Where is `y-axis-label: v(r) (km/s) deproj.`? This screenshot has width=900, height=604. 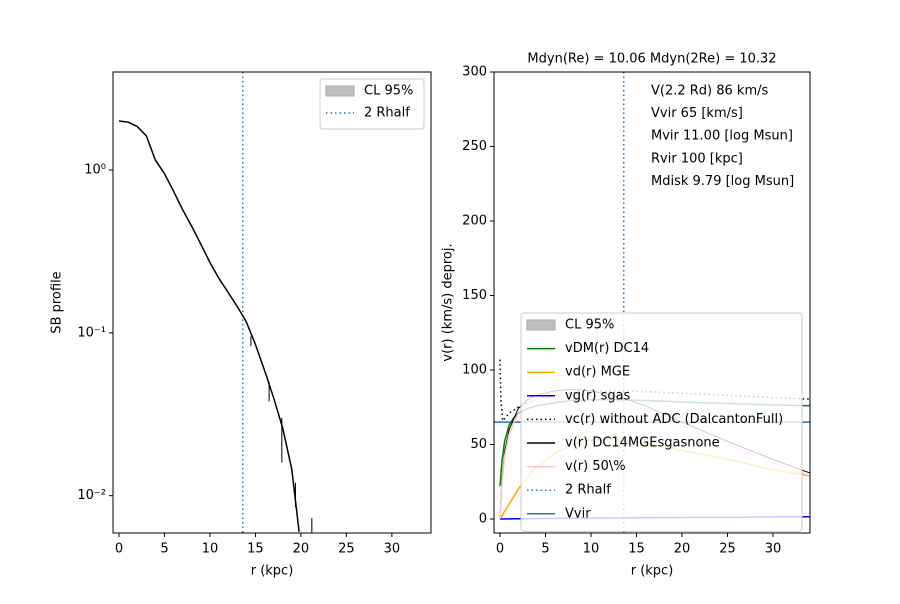 y-axis-label: v(r) (km/s) deproj. is located at coordinates (448, 302).